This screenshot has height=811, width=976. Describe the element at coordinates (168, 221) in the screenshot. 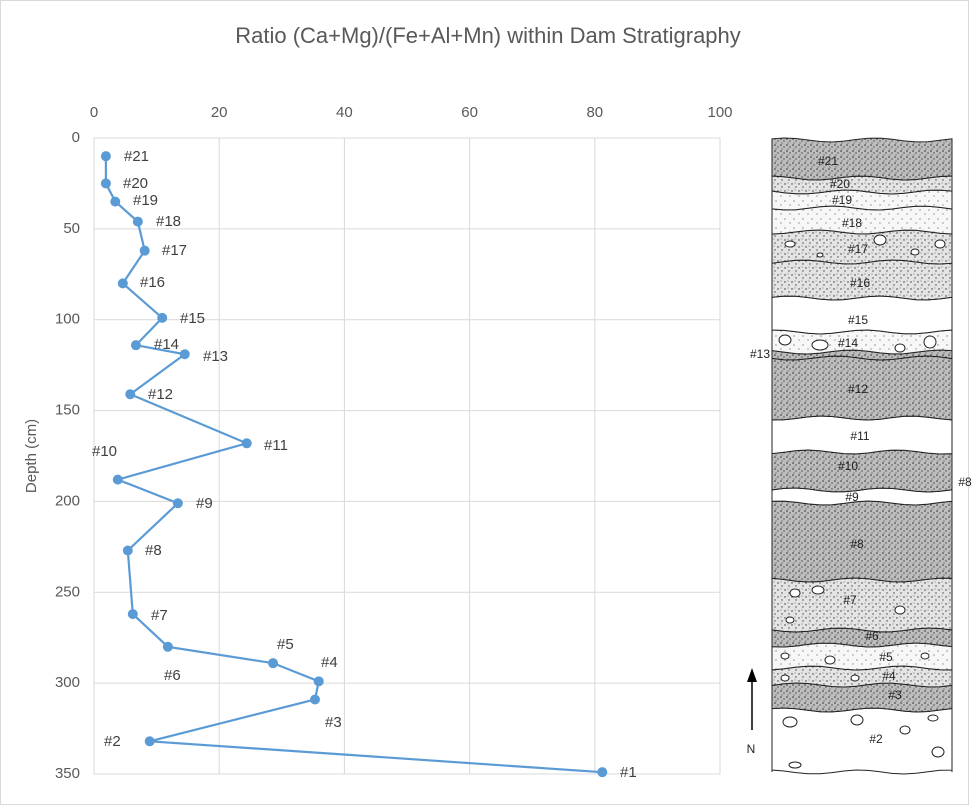

I see `point-label: #18` at that location.